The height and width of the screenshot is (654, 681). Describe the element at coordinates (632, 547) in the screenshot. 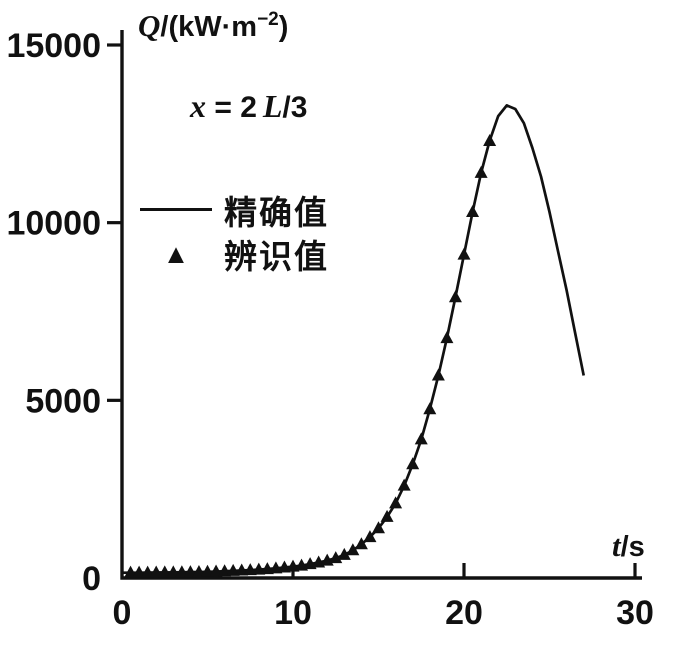

I see `x-axis-units: /s` at that location.